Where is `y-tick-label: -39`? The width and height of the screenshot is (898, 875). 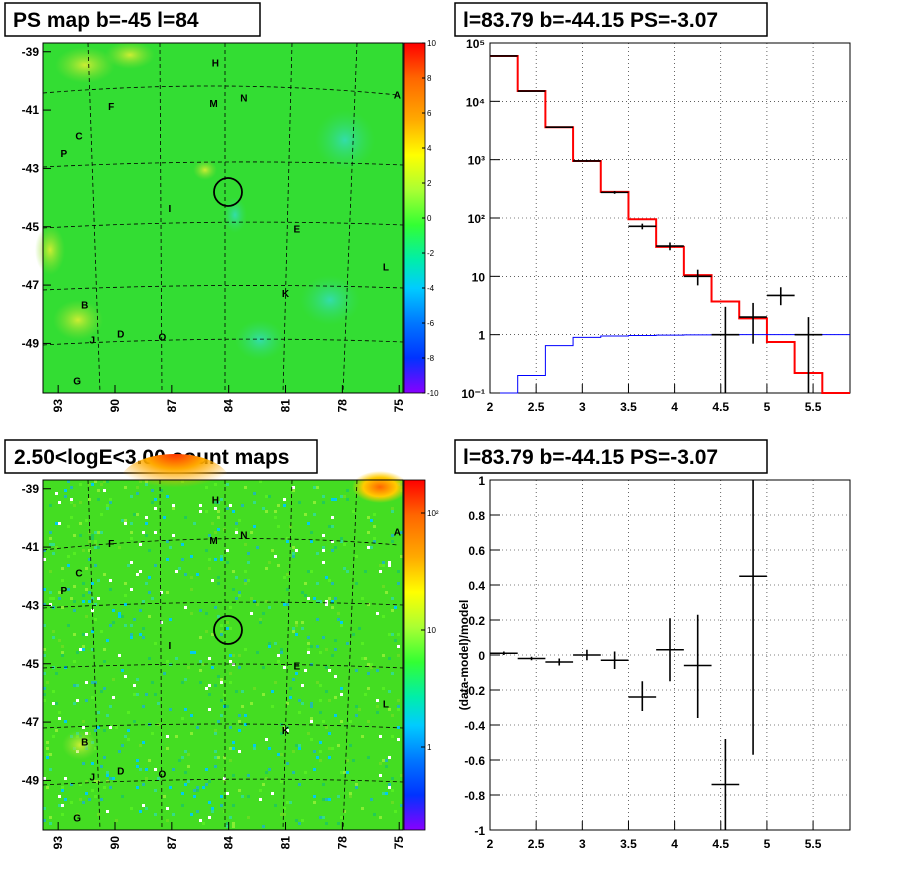 y-tick-label: -39 is located at coordinates (31, 489).